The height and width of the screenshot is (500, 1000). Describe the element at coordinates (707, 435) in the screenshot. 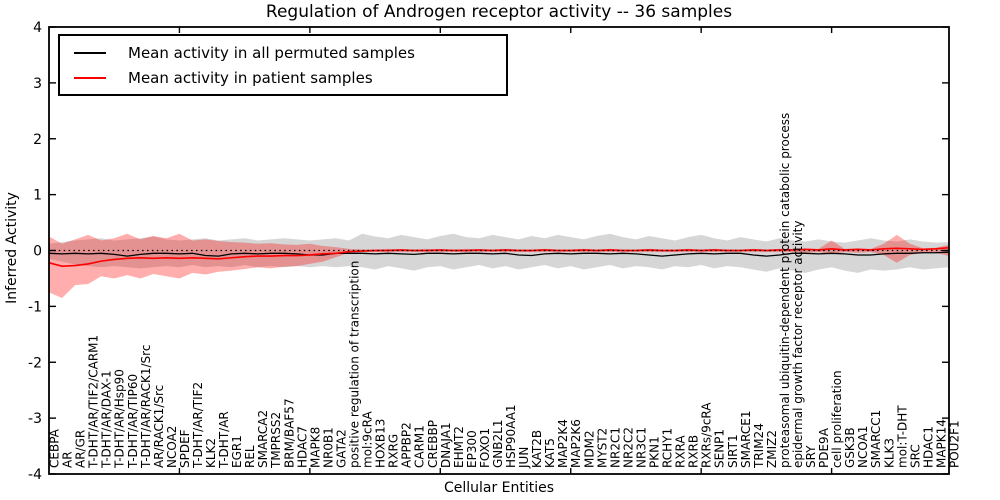

I see `x-tick-label: RXRs/9cRA` at that location.